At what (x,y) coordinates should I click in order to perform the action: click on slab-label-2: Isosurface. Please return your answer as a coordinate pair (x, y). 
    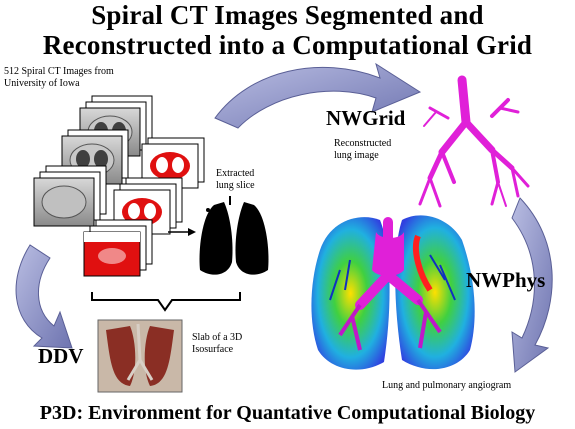
    Looking at the image, I should click on (213, 349).